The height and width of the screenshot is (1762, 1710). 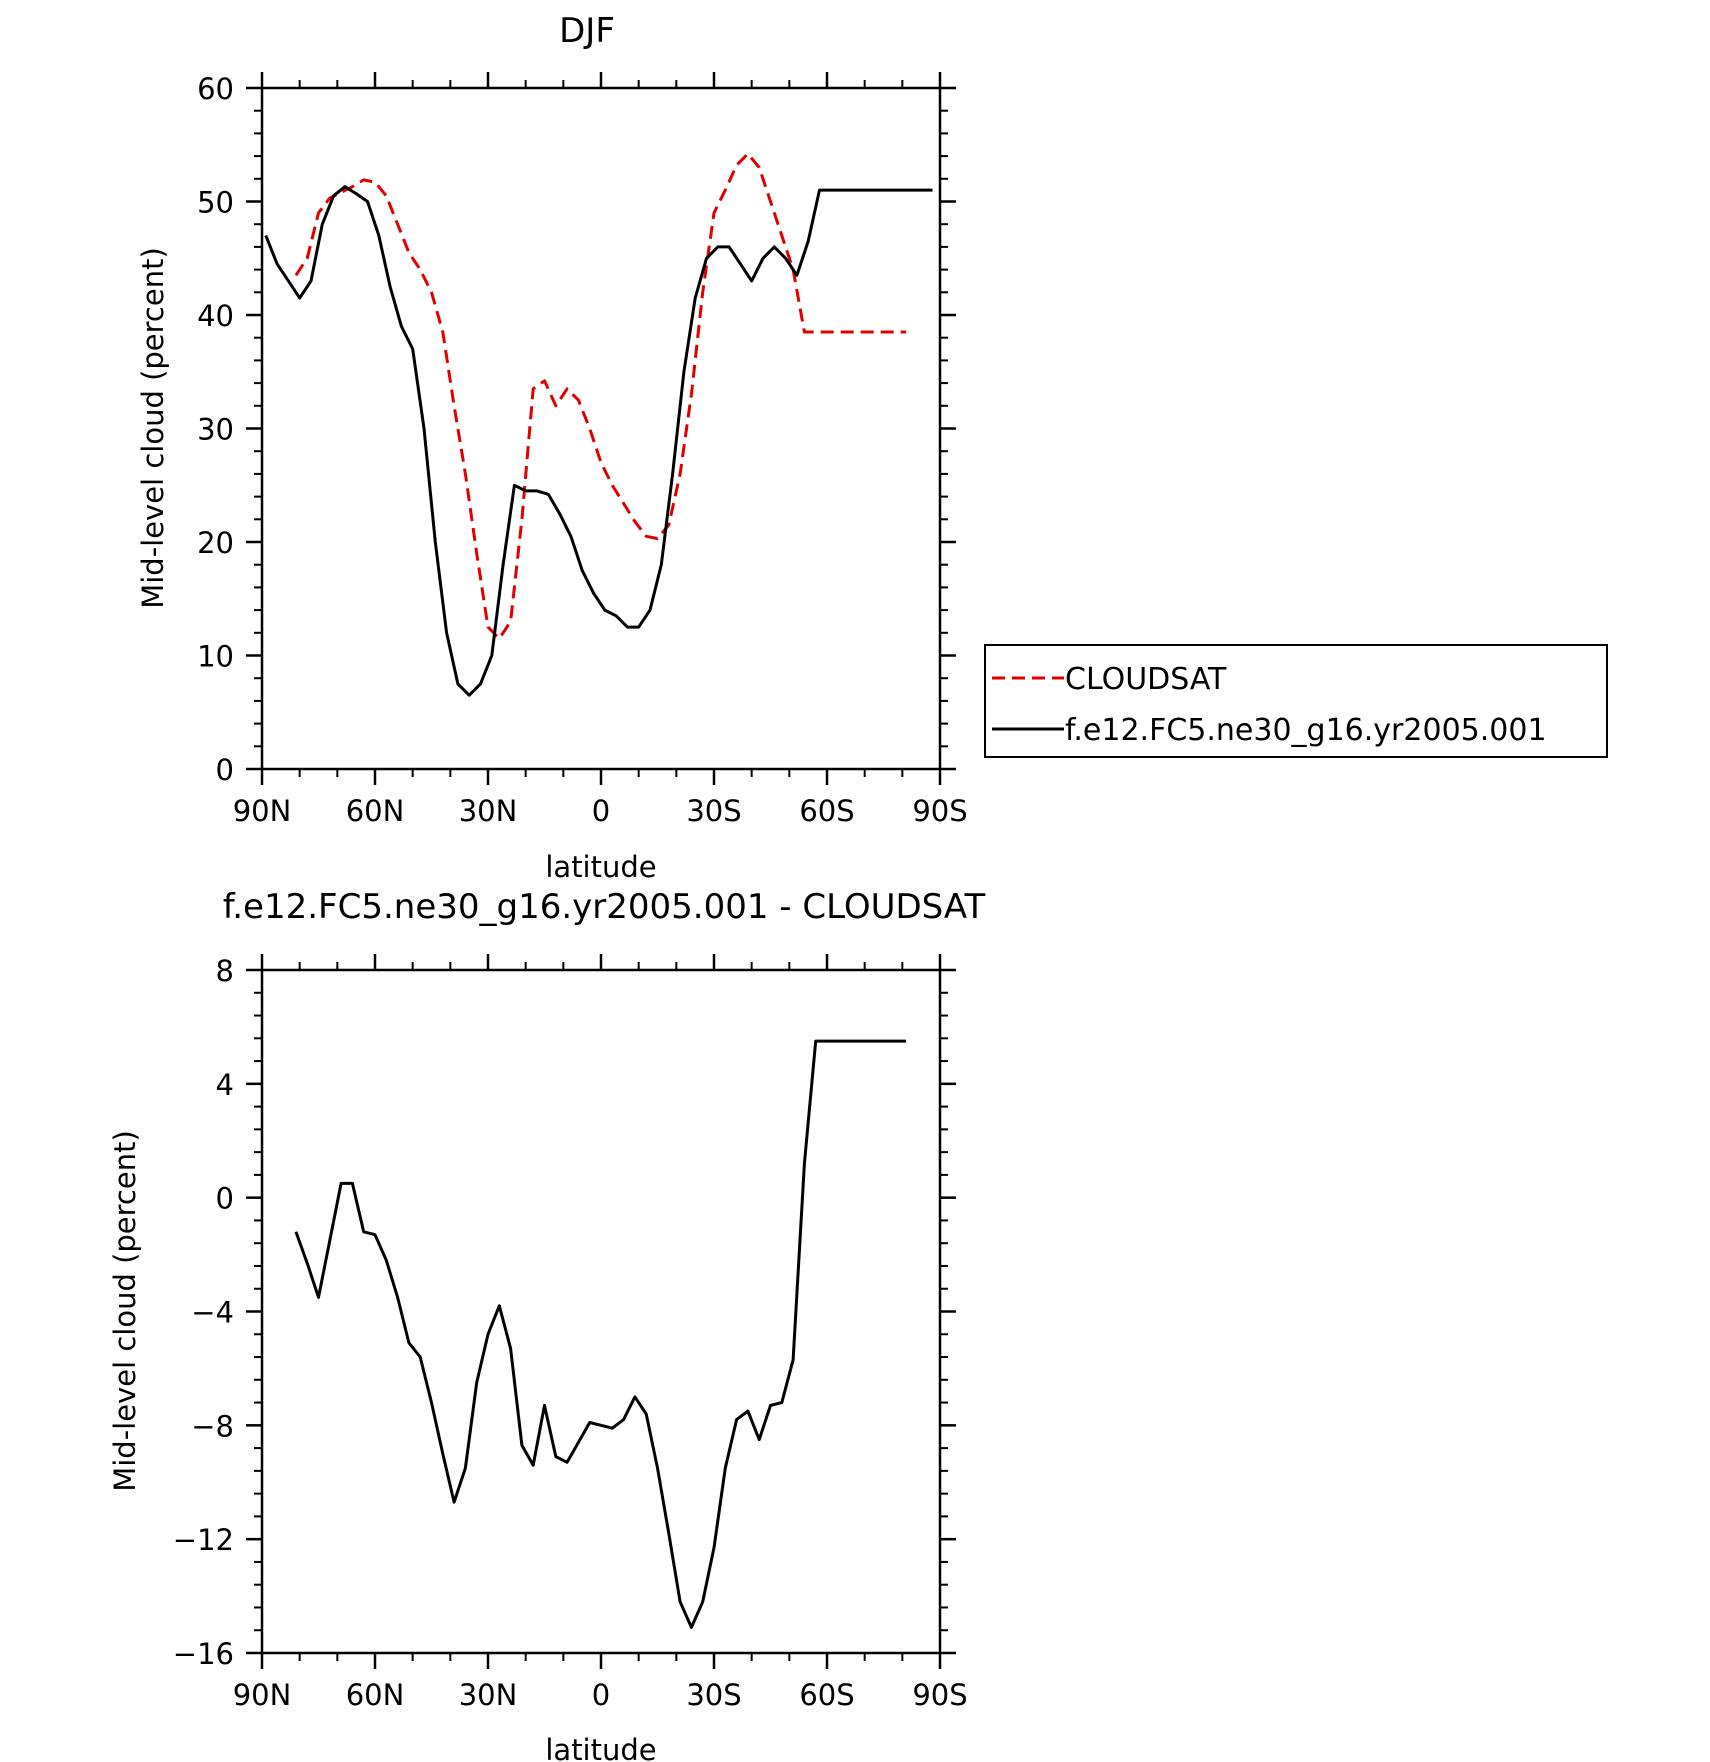 What do you see at coordinates (215, 203) in the screenshot?
I see `y-tick-label: 50` at bounding box center [215, 203].